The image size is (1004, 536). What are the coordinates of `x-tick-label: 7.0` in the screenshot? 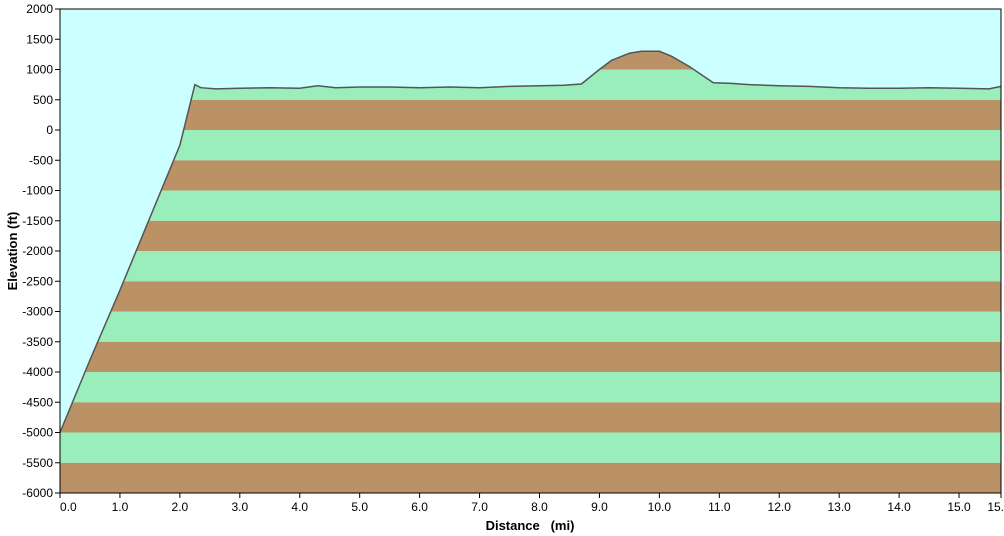 It's located at (479, 507).